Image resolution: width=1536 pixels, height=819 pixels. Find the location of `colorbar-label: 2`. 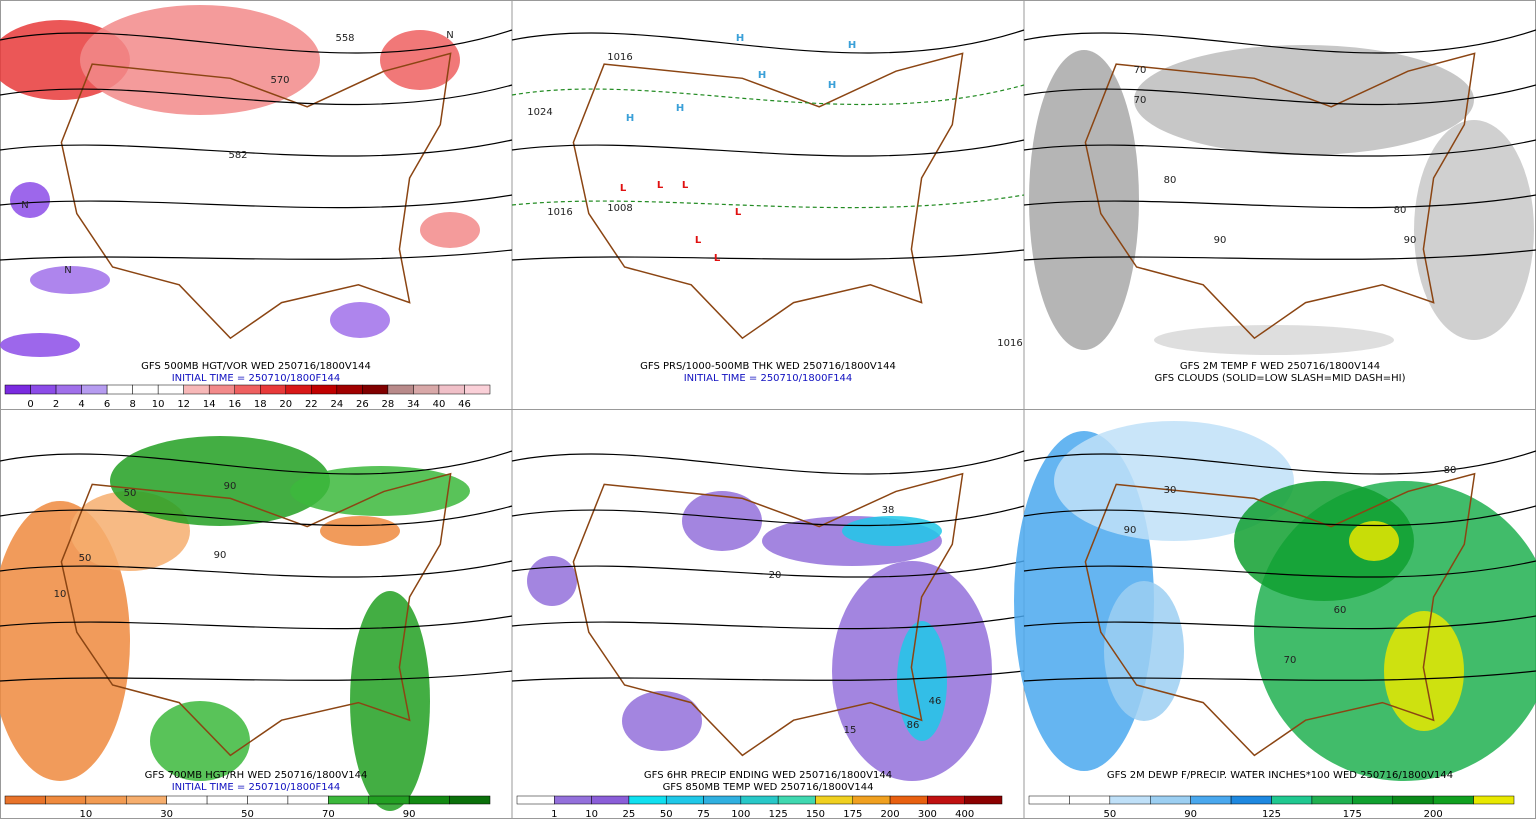

colorbar-label: 2 is located at coordinates (56, 404).